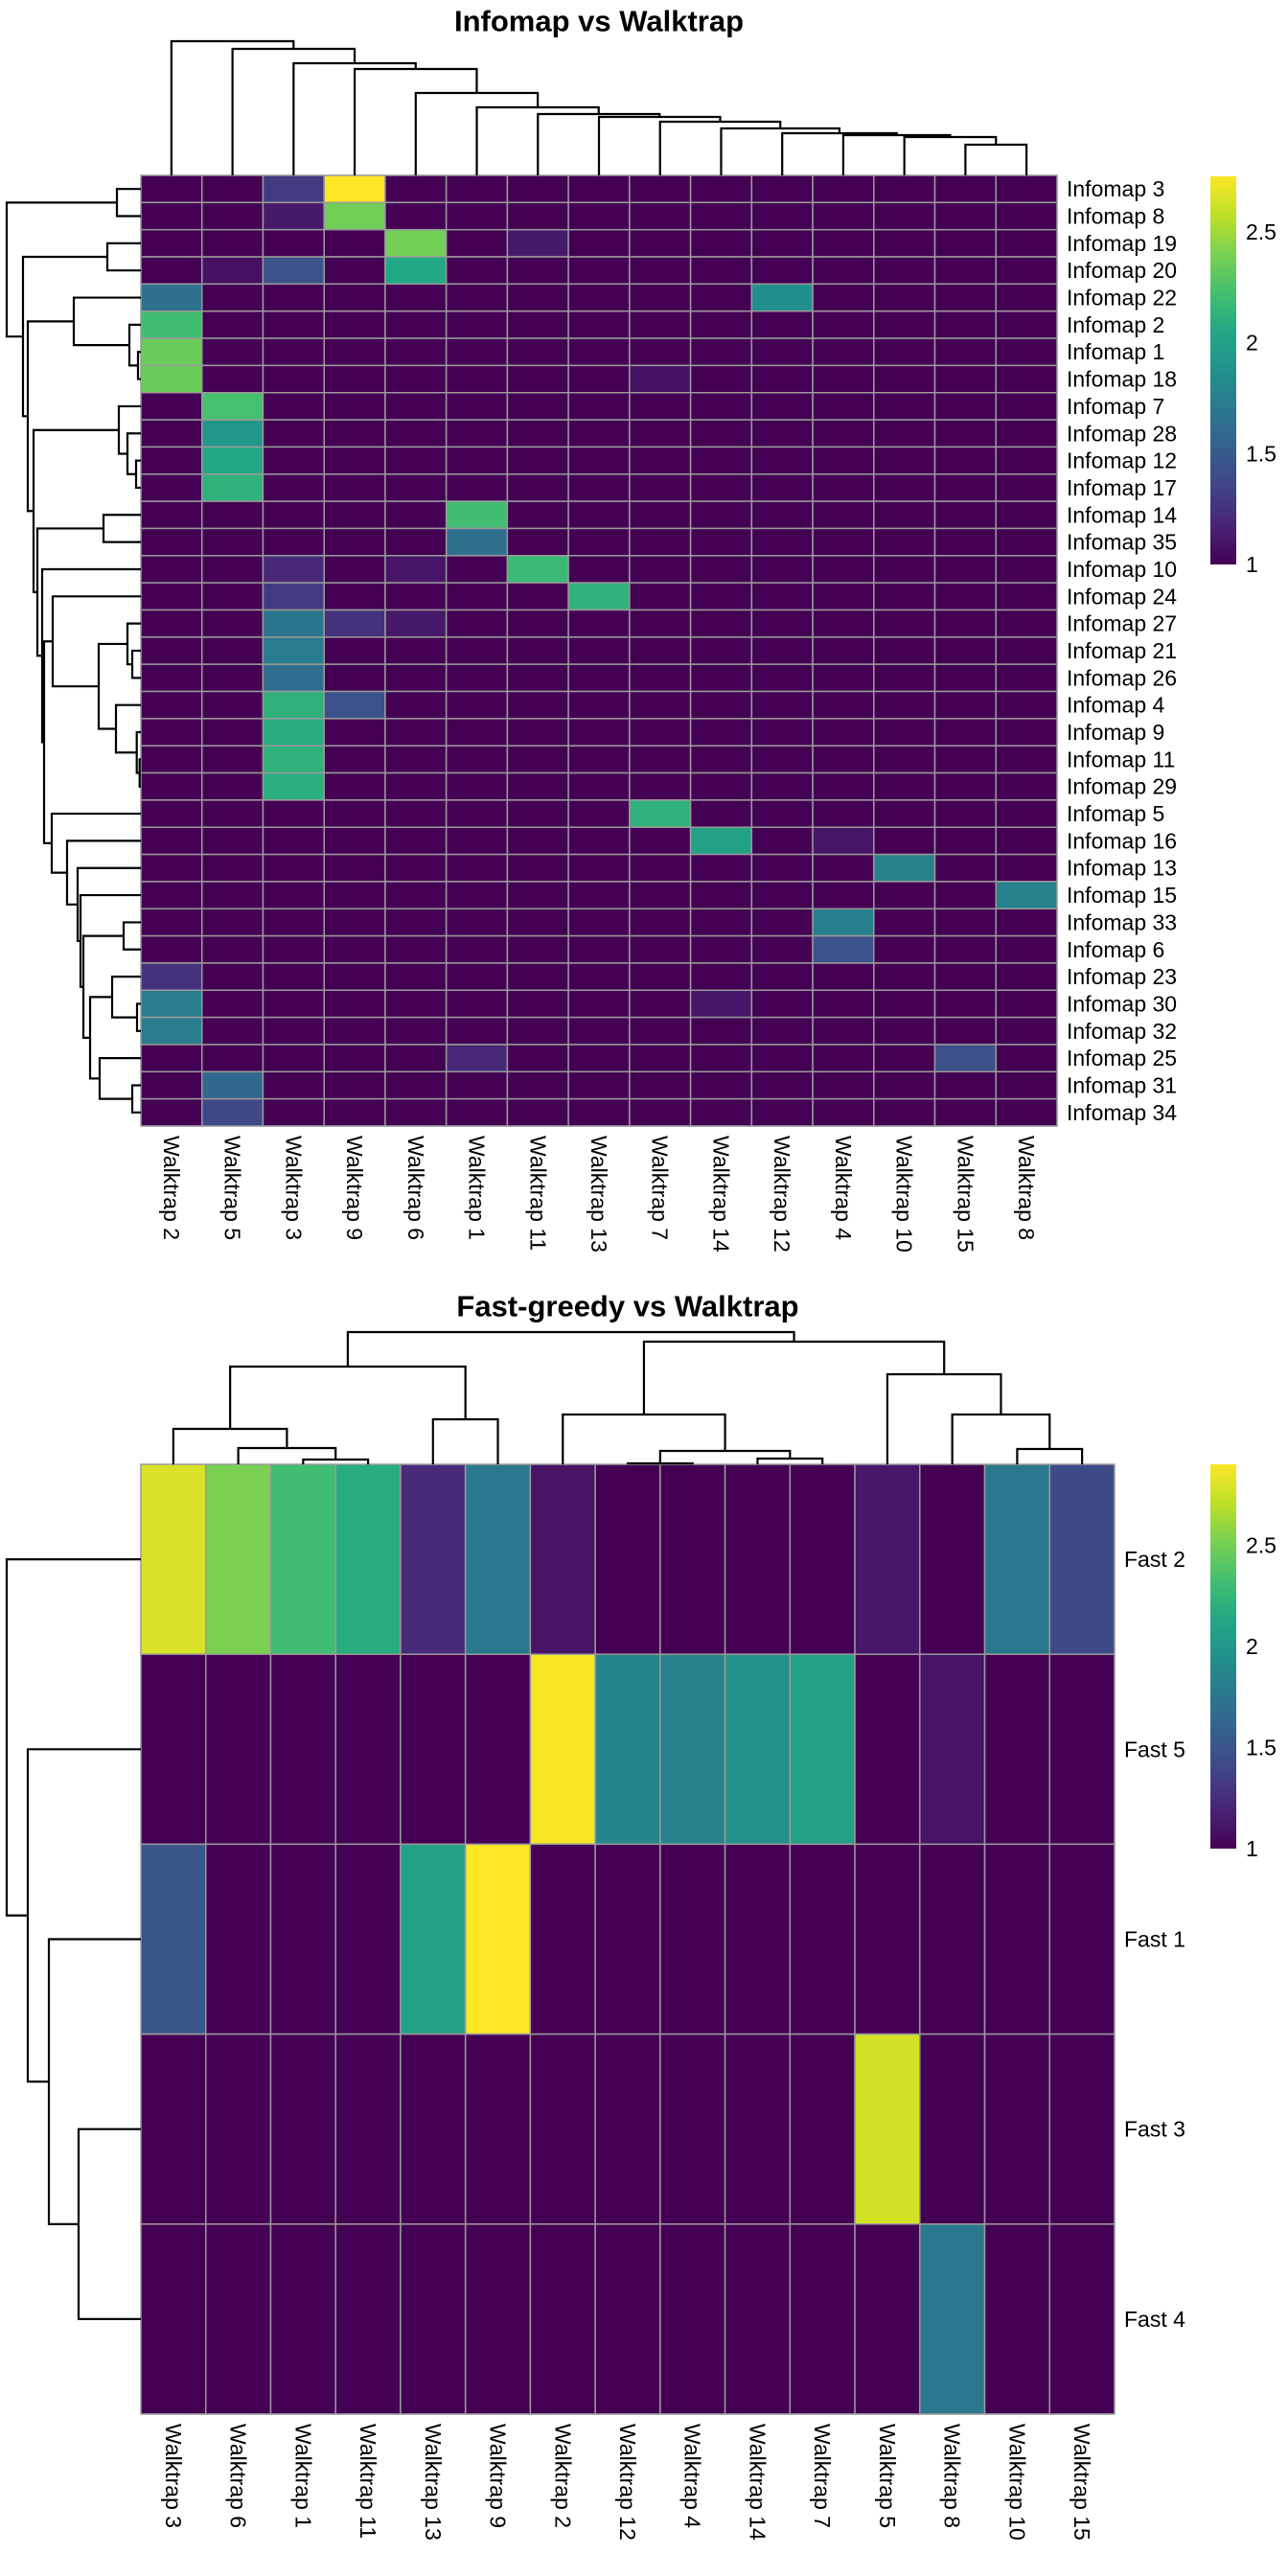 This screenshot has width=1288, height=2576. What do you see at coordinates (1122, 243) in the screenshot?
I see `row-label: Infomap 19` at bounding box center [1122, 243].